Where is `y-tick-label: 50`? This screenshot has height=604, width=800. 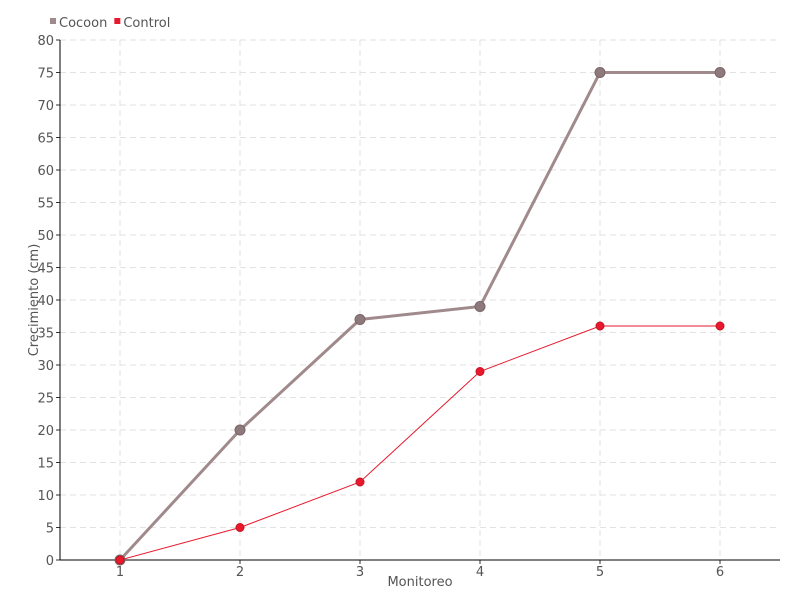 y-tick-label: 50 is located at coordinates (45, 236).